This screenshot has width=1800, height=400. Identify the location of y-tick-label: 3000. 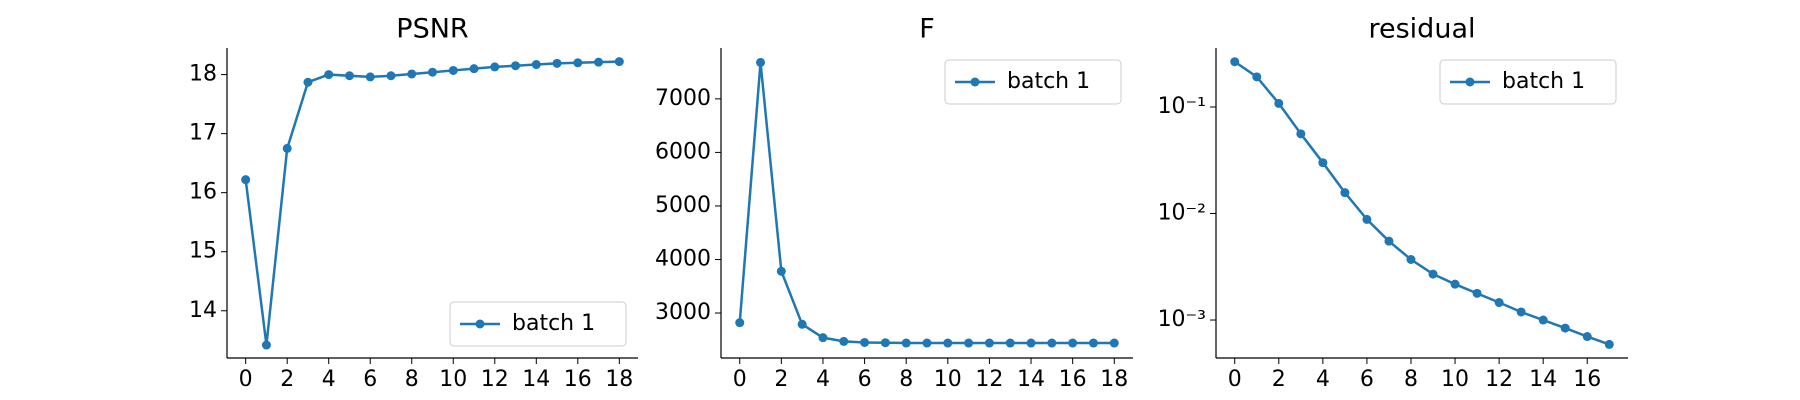
(683, 312).